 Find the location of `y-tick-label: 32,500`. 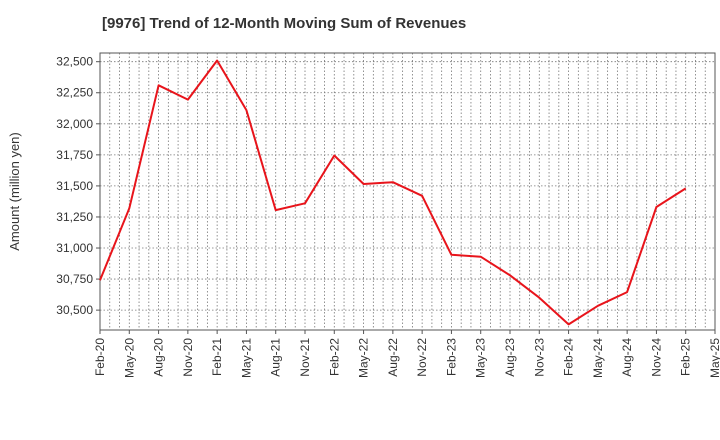

y-tick-label: 32,500 is located at coordinates (74, 62).